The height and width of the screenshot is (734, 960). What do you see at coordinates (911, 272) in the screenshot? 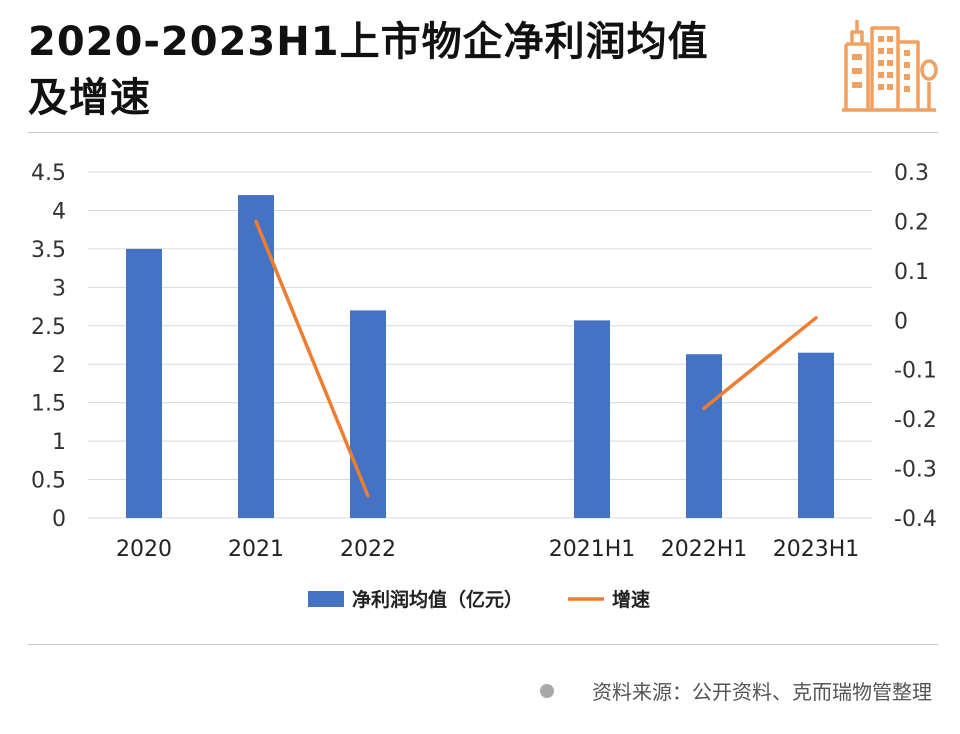
I see `right-axis-tick: 0.1` at bounding box center [911, 272].